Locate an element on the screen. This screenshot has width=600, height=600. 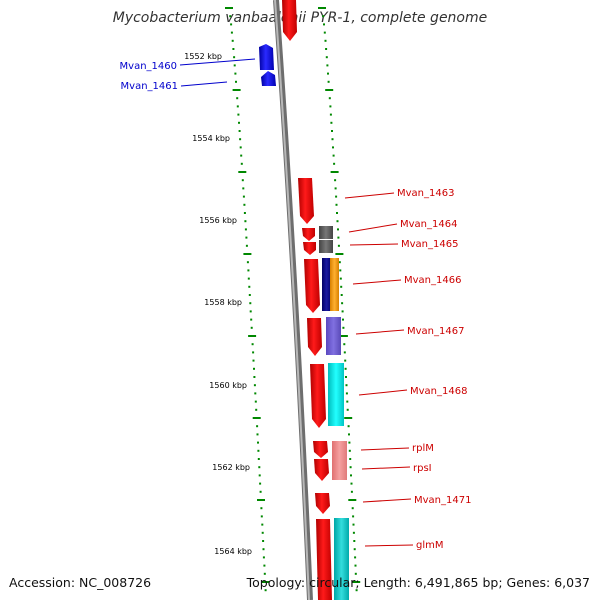
gene-label: Mvan_1463 is located at coordinates (425, 193).